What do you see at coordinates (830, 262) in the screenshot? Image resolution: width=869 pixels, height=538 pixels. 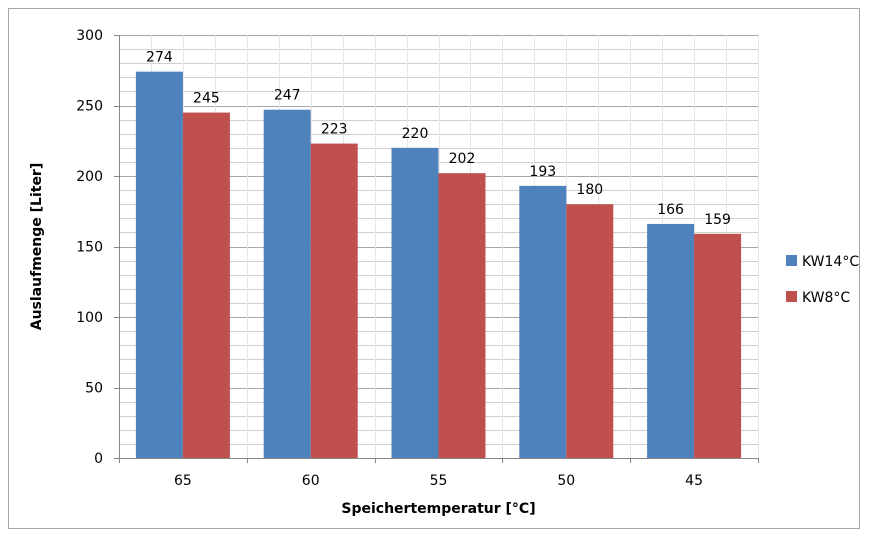 I see `legend-label: KW14°C` at bounding box center [830, 262].